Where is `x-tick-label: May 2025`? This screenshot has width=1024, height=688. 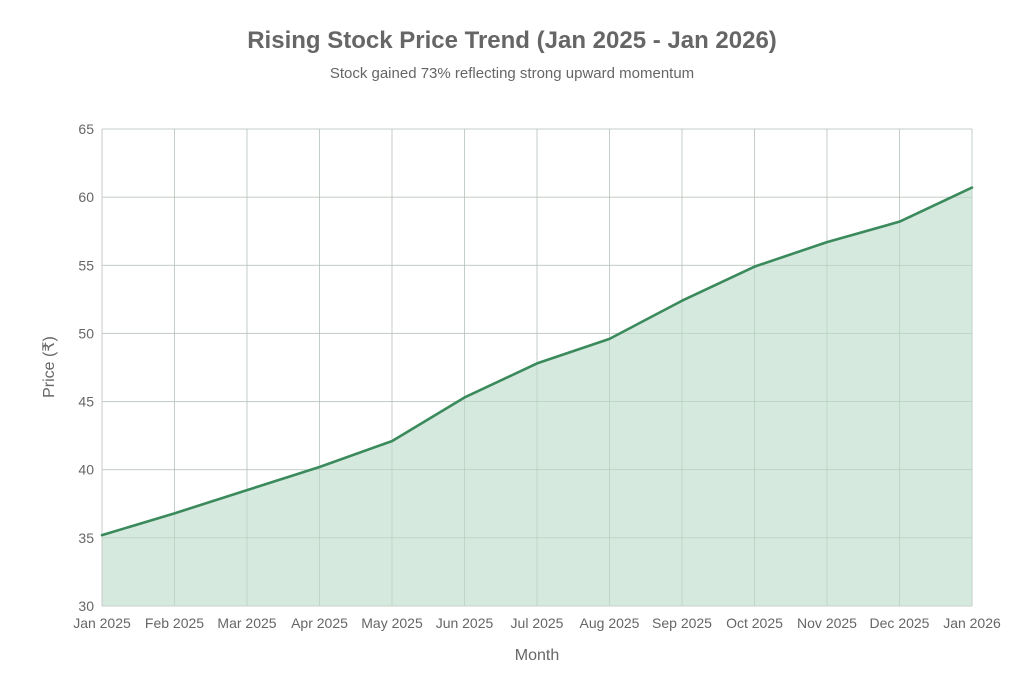 x-tick-label: May 2025 is located at coordinates (392, 623).